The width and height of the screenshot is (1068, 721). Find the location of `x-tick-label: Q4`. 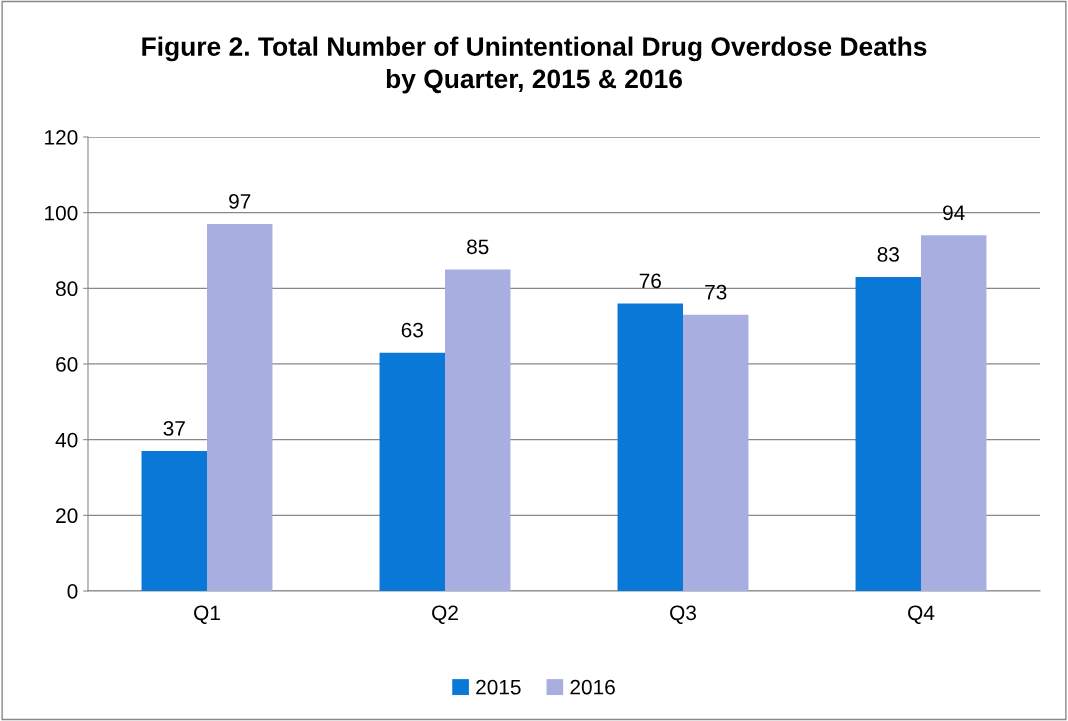

x-tick-label: Q4 is located at coordinates (921, 614).